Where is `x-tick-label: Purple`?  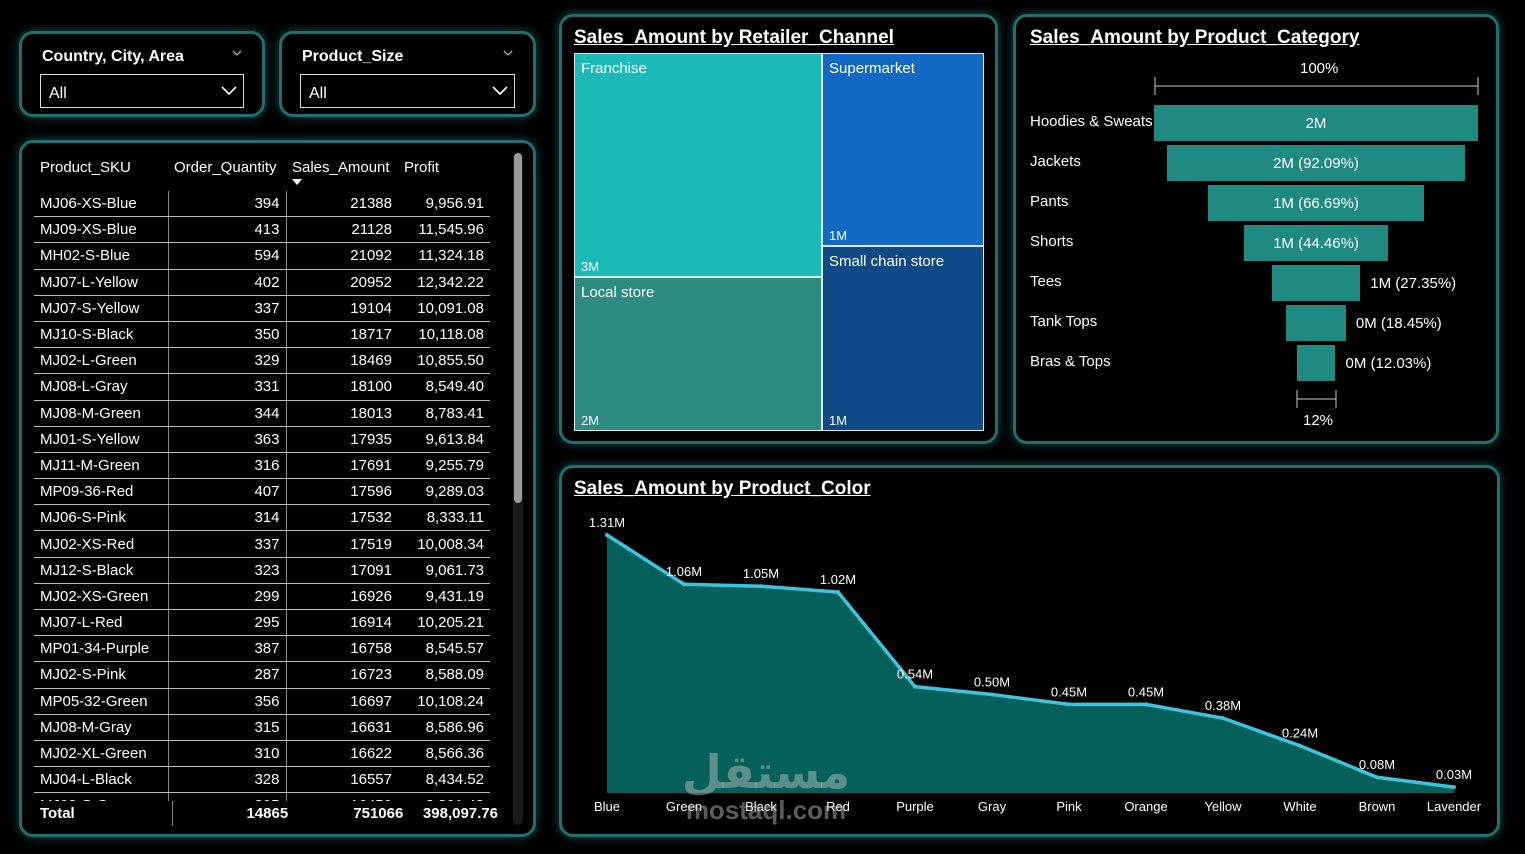 x-tick-label: Purple is located at coordinates (915, 806).